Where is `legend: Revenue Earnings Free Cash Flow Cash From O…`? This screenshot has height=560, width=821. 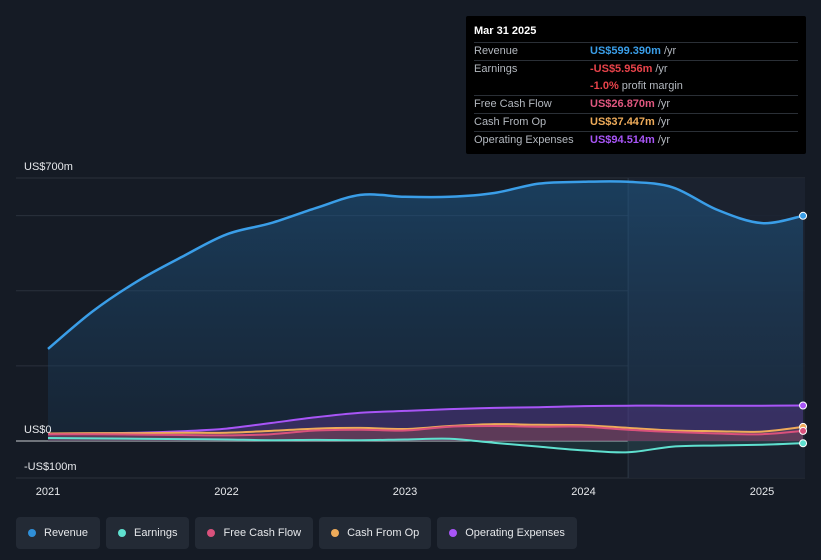
legend: Revenue Earnings Free Cash Flow Cash From O… is located at coordinates (296, 533).